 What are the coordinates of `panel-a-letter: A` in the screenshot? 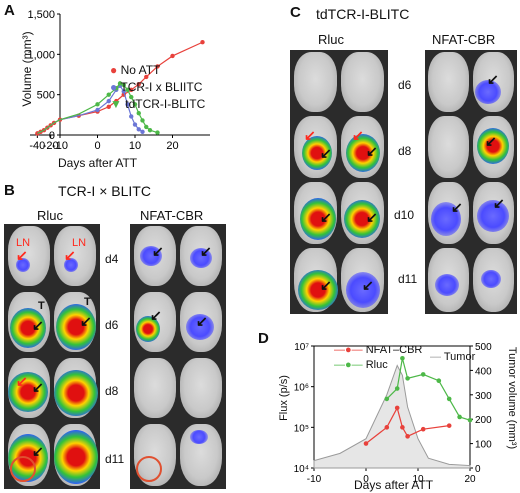 It's located at (9, 10).